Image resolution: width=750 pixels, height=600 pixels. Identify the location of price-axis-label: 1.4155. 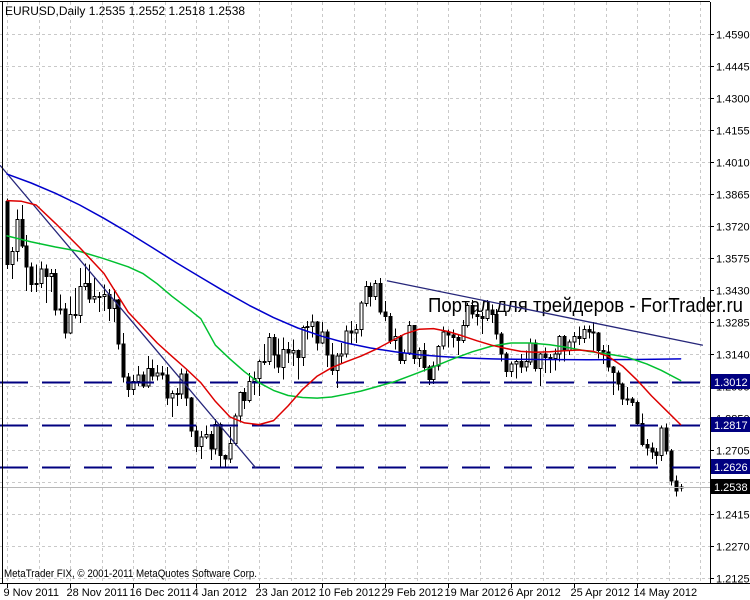
(733, 132).